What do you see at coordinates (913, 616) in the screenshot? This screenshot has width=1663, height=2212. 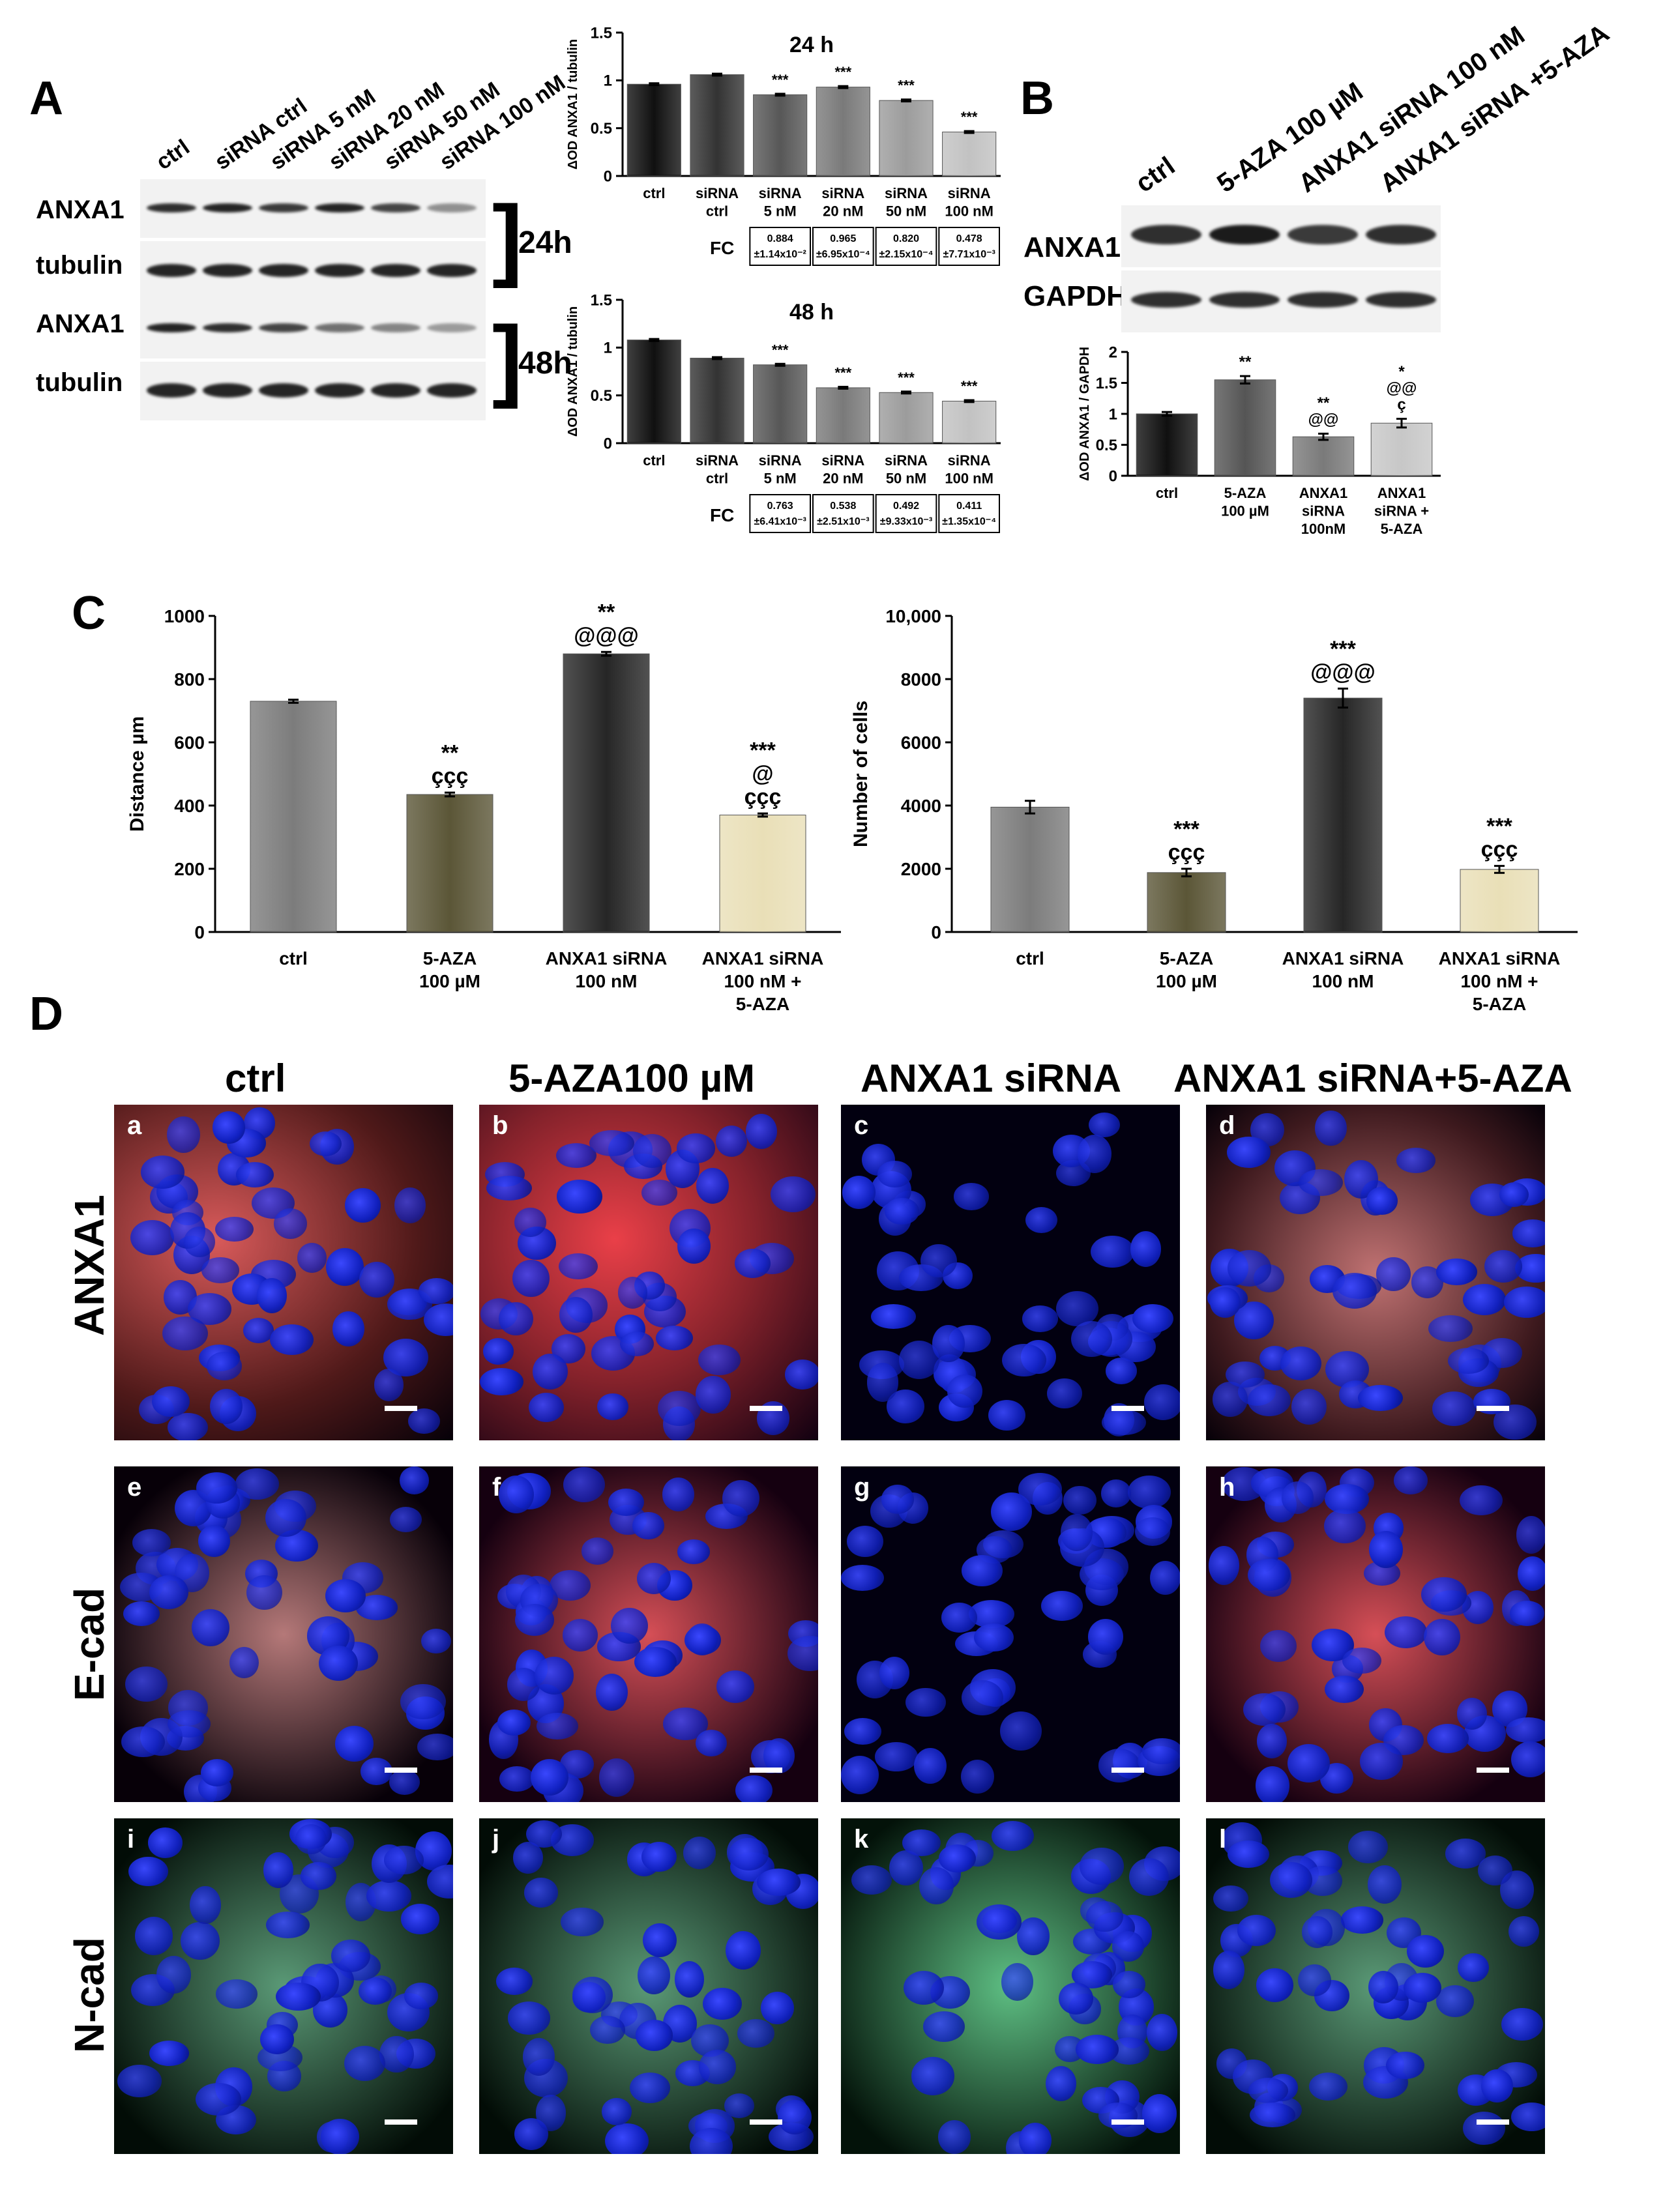 I see `y-tick-label: 10,000` at bounding box center [913, 616].